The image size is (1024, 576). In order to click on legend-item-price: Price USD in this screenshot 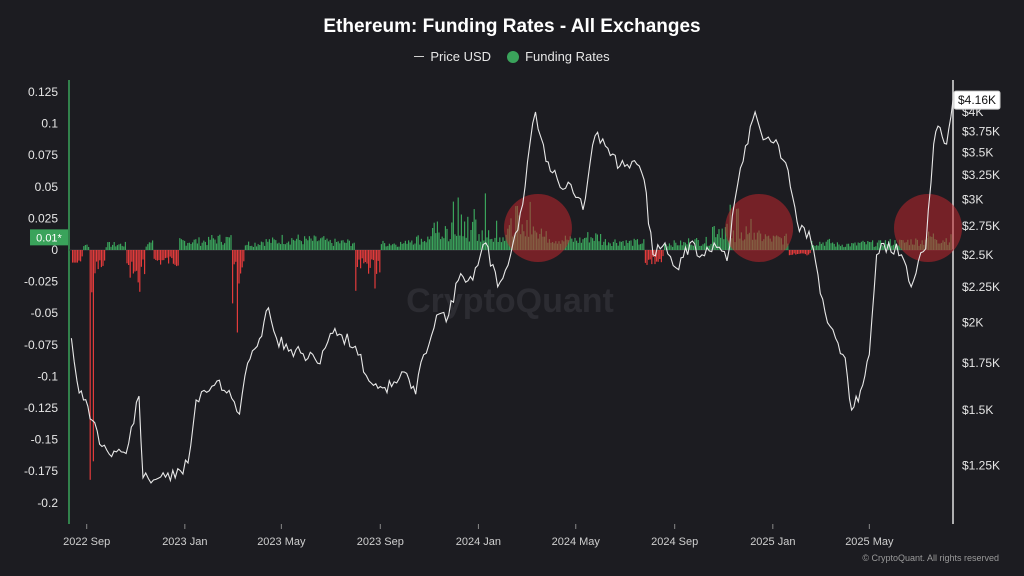, I will do `click(452, 56)`.